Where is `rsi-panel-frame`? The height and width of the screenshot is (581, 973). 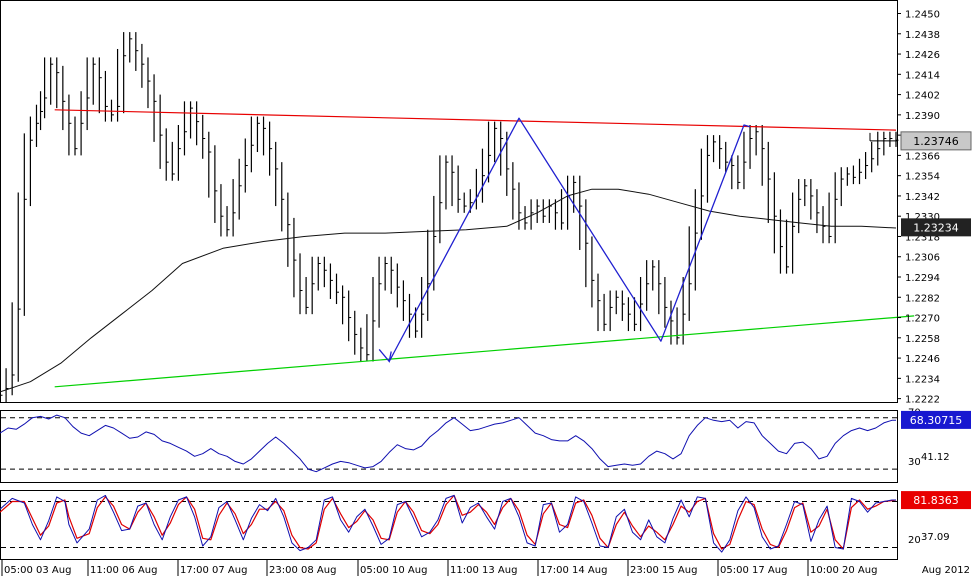 rsi-panel-frame is located at coordinates (449, 446).